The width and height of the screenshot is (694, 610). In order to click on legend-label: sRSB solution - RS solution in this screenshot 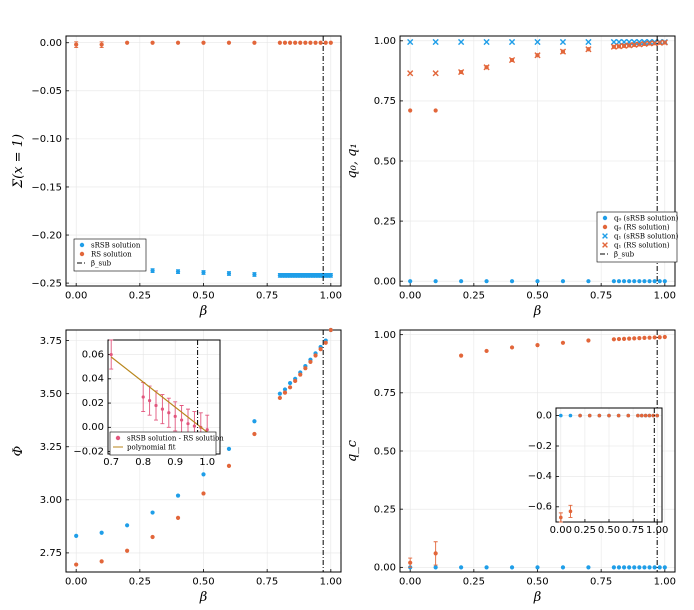, I will do `click(175, 438)`.